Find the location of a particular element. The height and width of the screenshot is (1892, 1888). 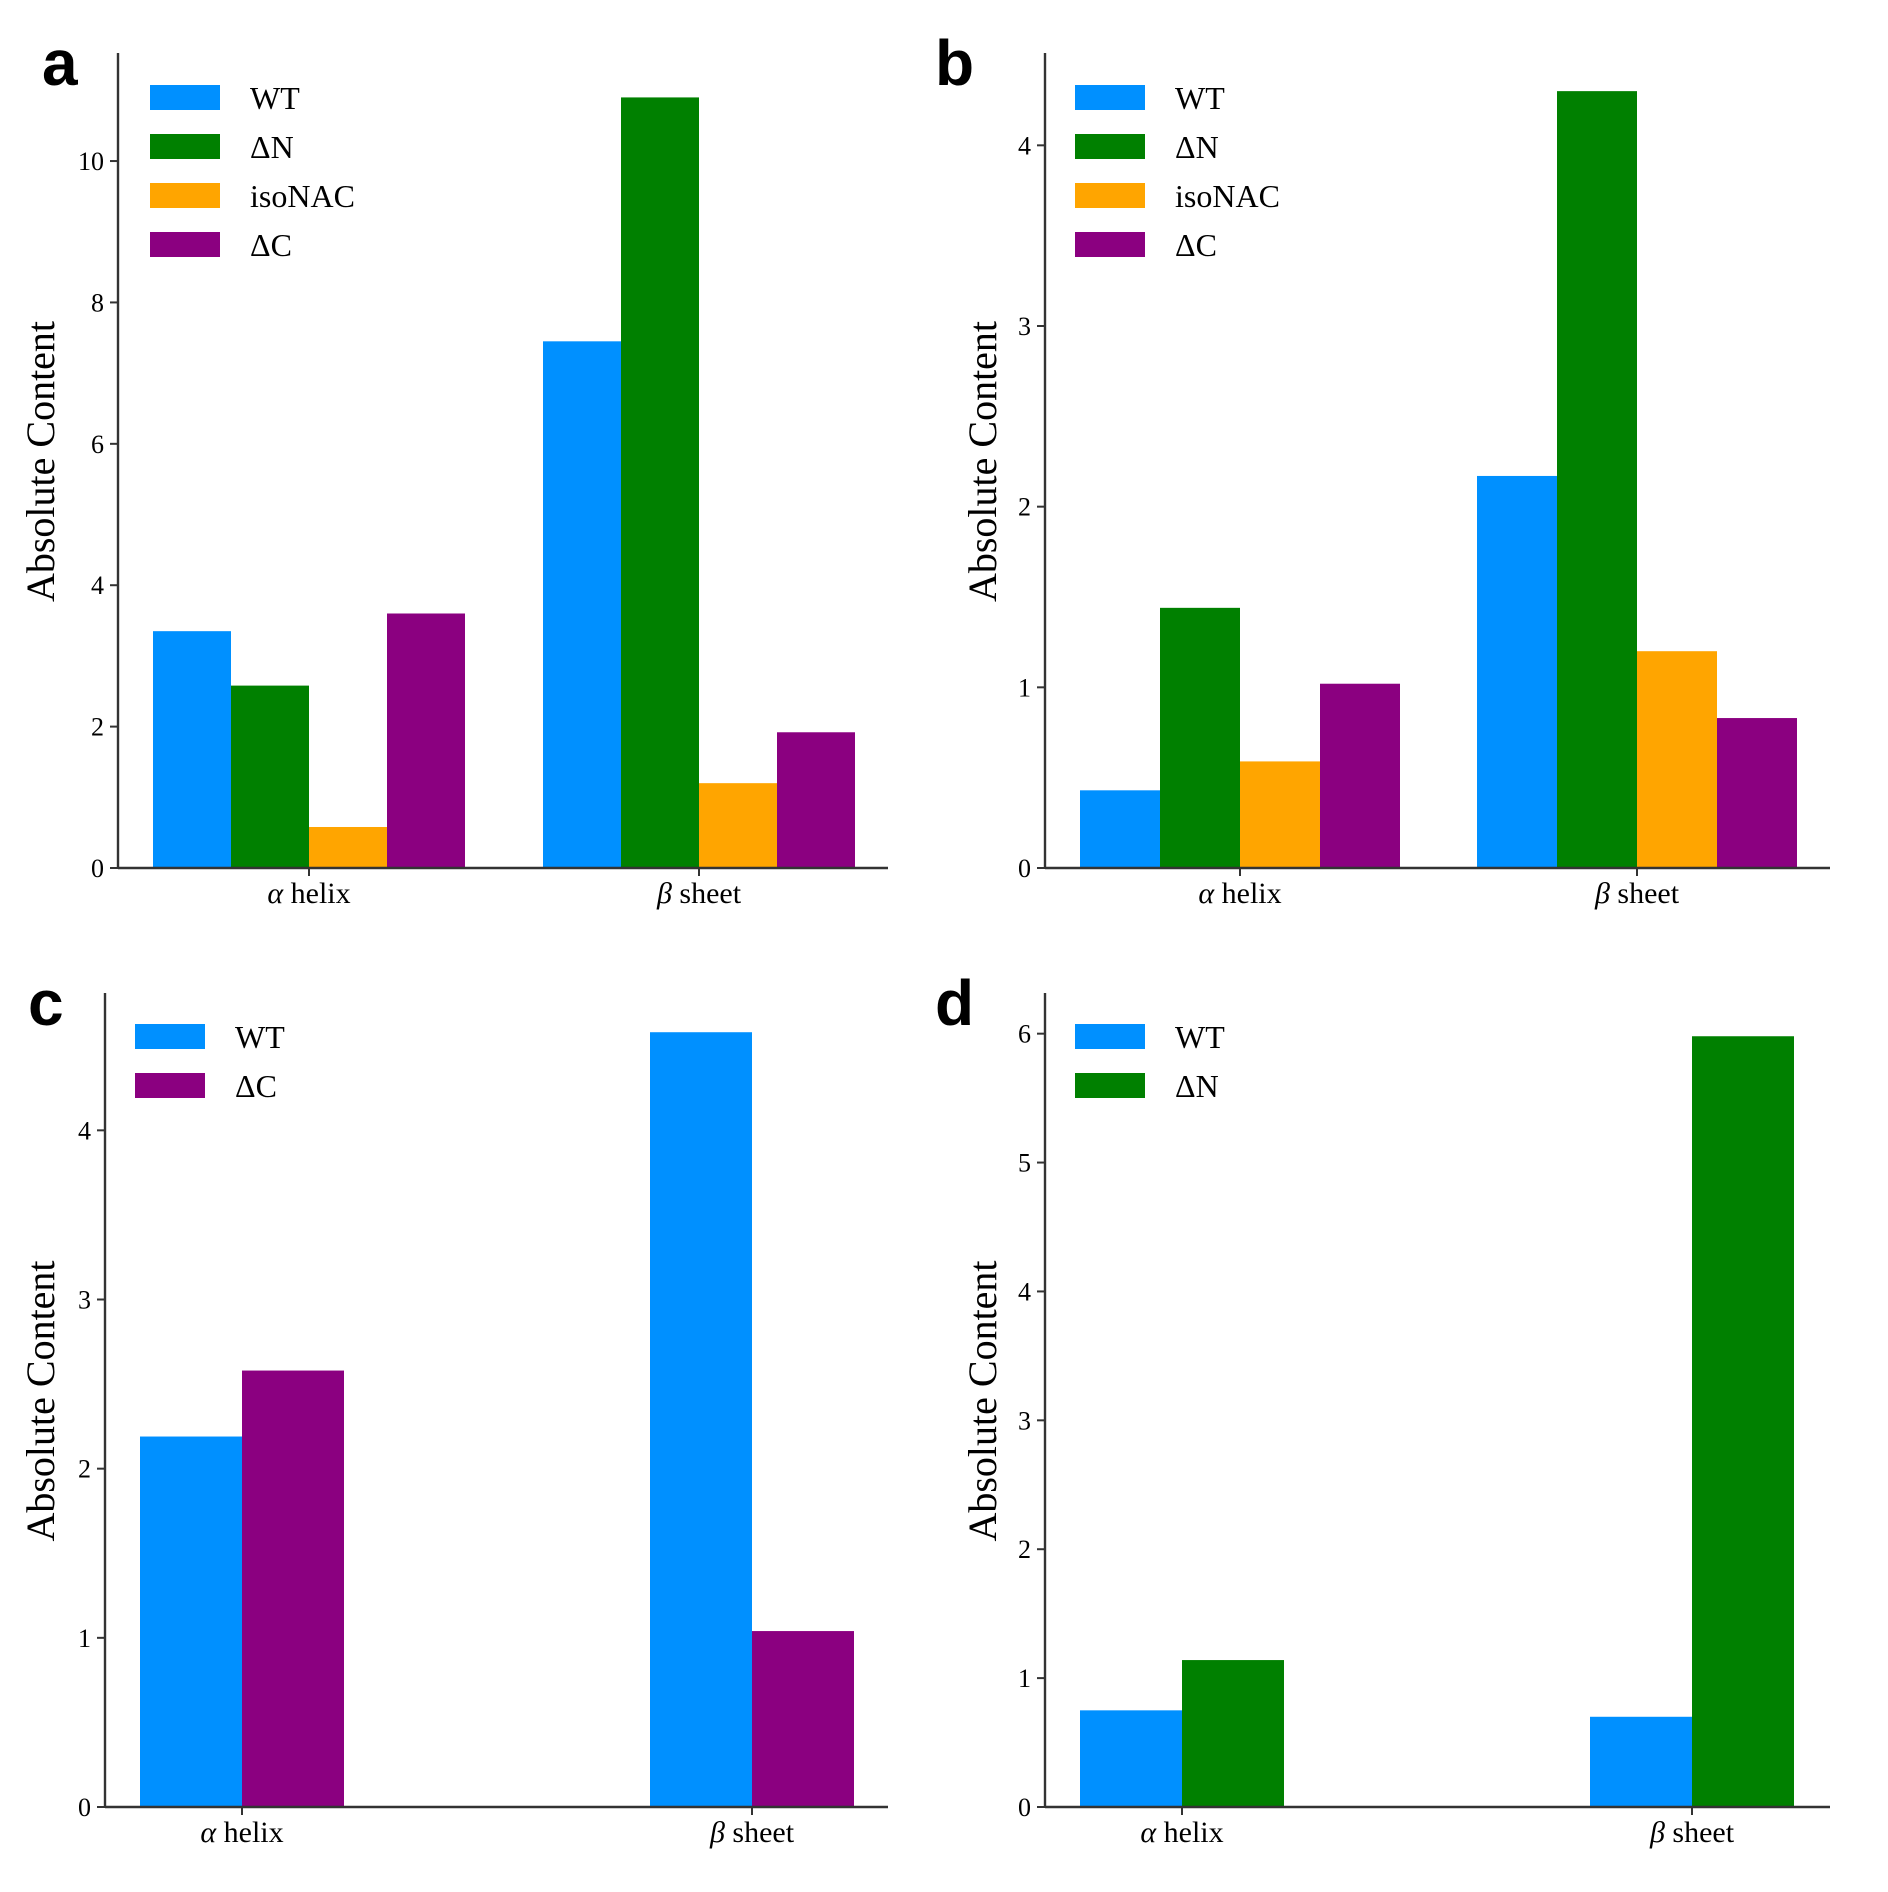

bar-b-series0-cat1 is located at coordinates (1517, 671).